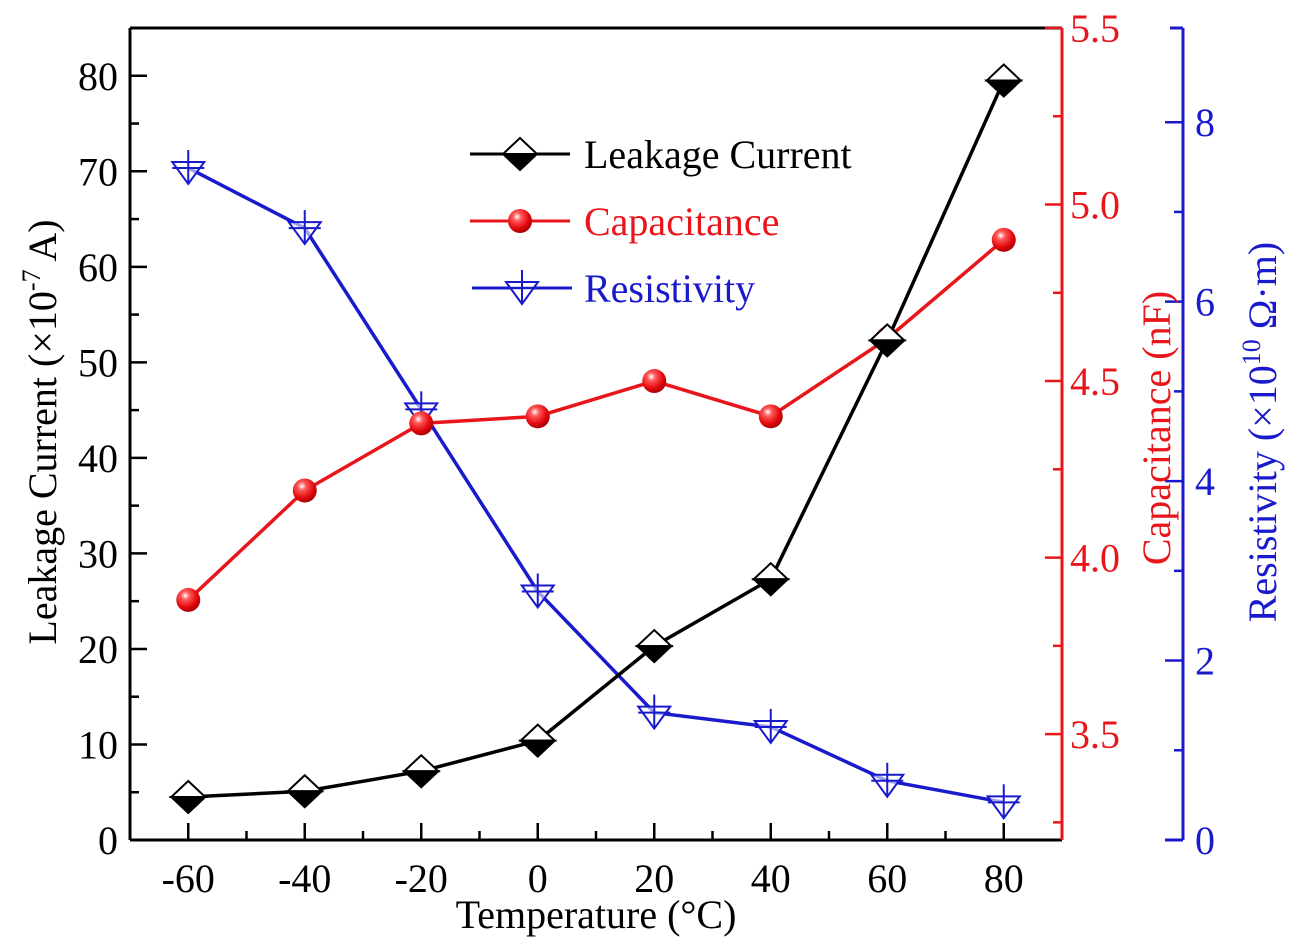 Image resolution: width=1291 pixels, height=942 pixels. What do you see at coordinates (1262, 493) in the screenshot?
I see `resistivity-axis-title-main: Resistivity (×10` at bounding box center [1262, 493].